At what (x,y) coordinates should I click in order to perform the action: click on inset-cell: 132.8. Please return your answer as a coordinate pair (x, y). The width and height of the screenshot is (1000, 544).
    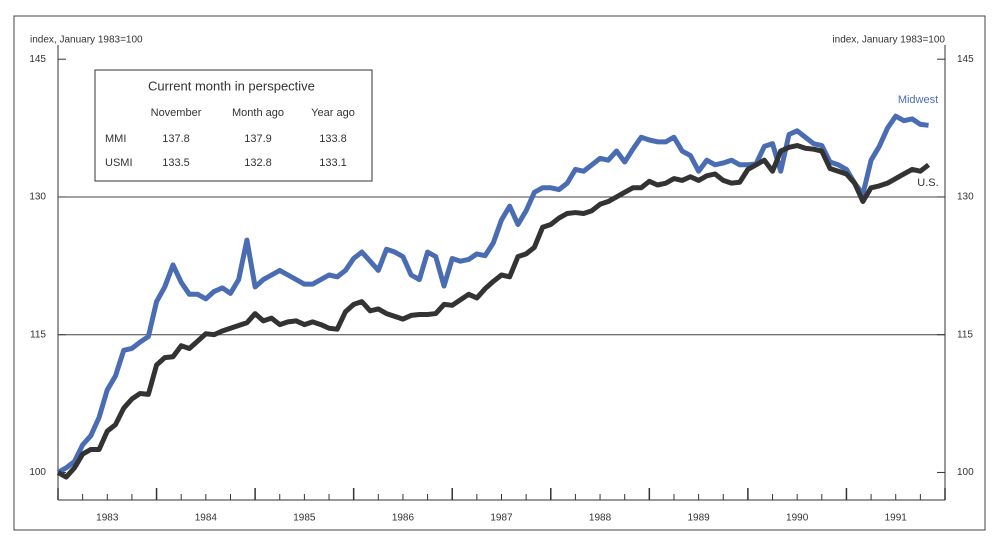
    Looking at the image, I should click on (258, 163).